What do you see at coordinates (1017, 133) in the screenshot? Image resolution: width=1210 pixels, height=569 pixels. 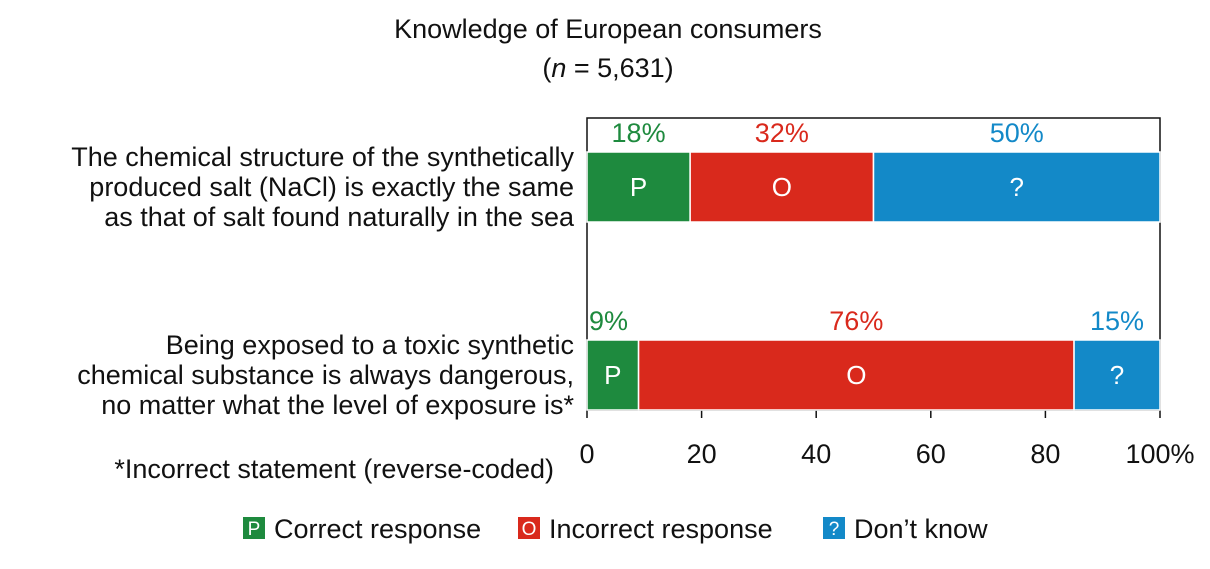 I see `data-label: 50%` at bounding box center [1017, 133].